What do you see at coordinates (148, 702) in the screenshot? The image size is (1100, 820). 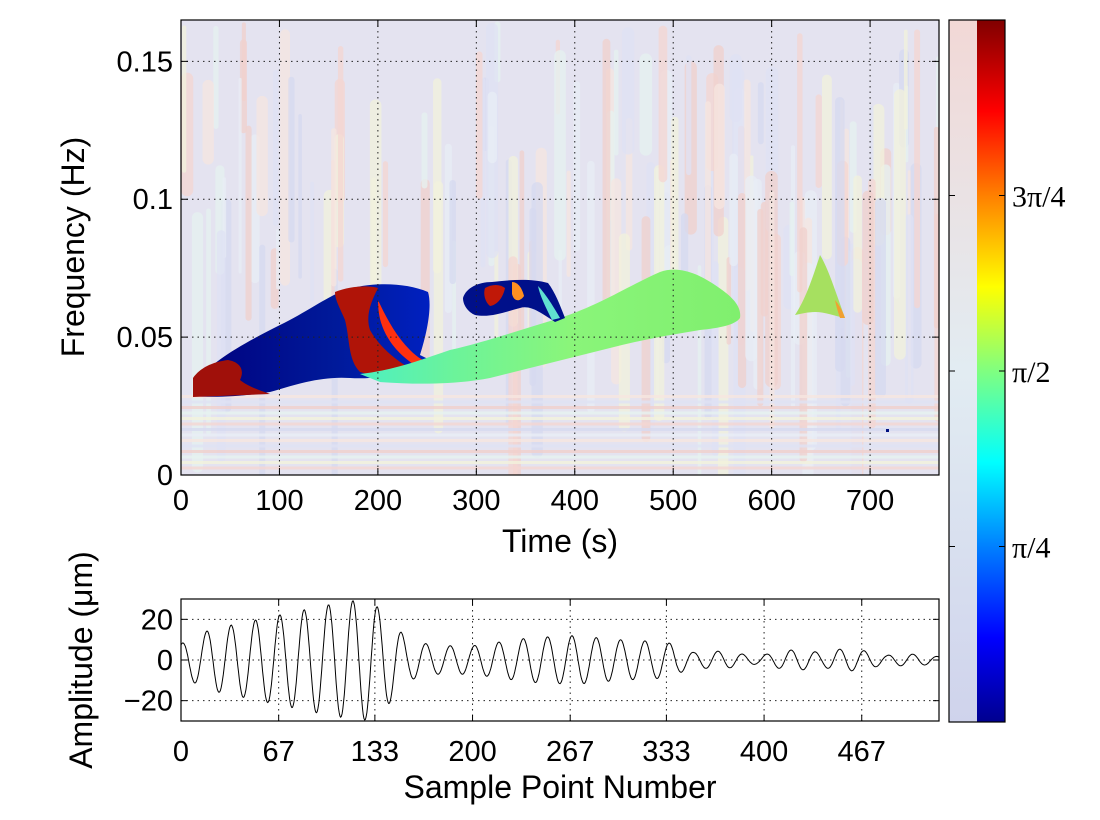 I see `signal-ytick-label: −20` at bounding box center [148, 702].